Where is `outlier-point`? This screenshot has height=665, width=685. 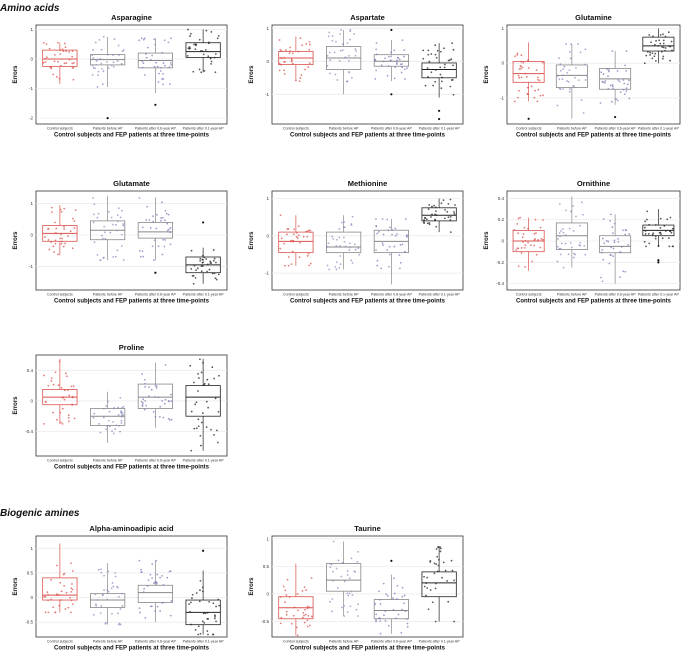
outlier-point is located at coordinates (391, 30).